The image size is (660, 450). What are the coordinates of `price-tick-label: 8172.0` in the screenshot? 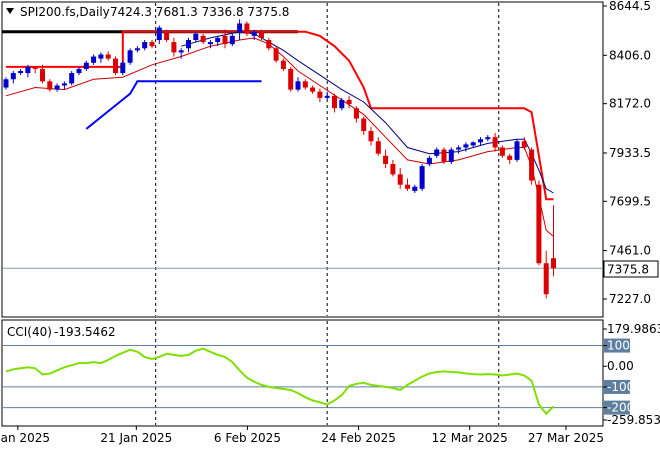 It's located at (630, 104).